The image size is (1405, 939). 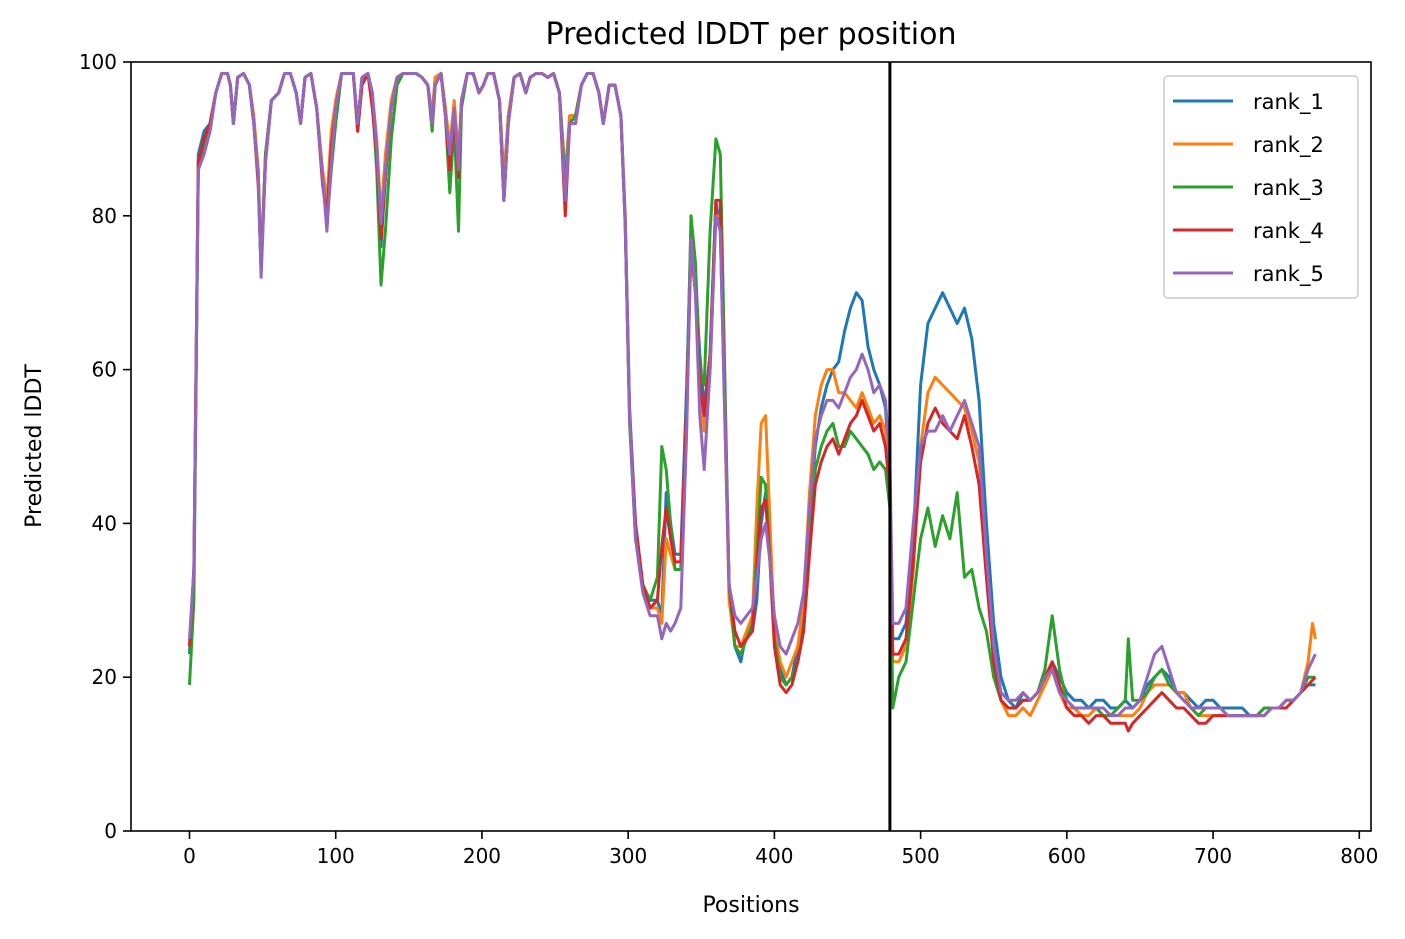 I want to click on x-tick-label: 300, so click(x=628, y=856).